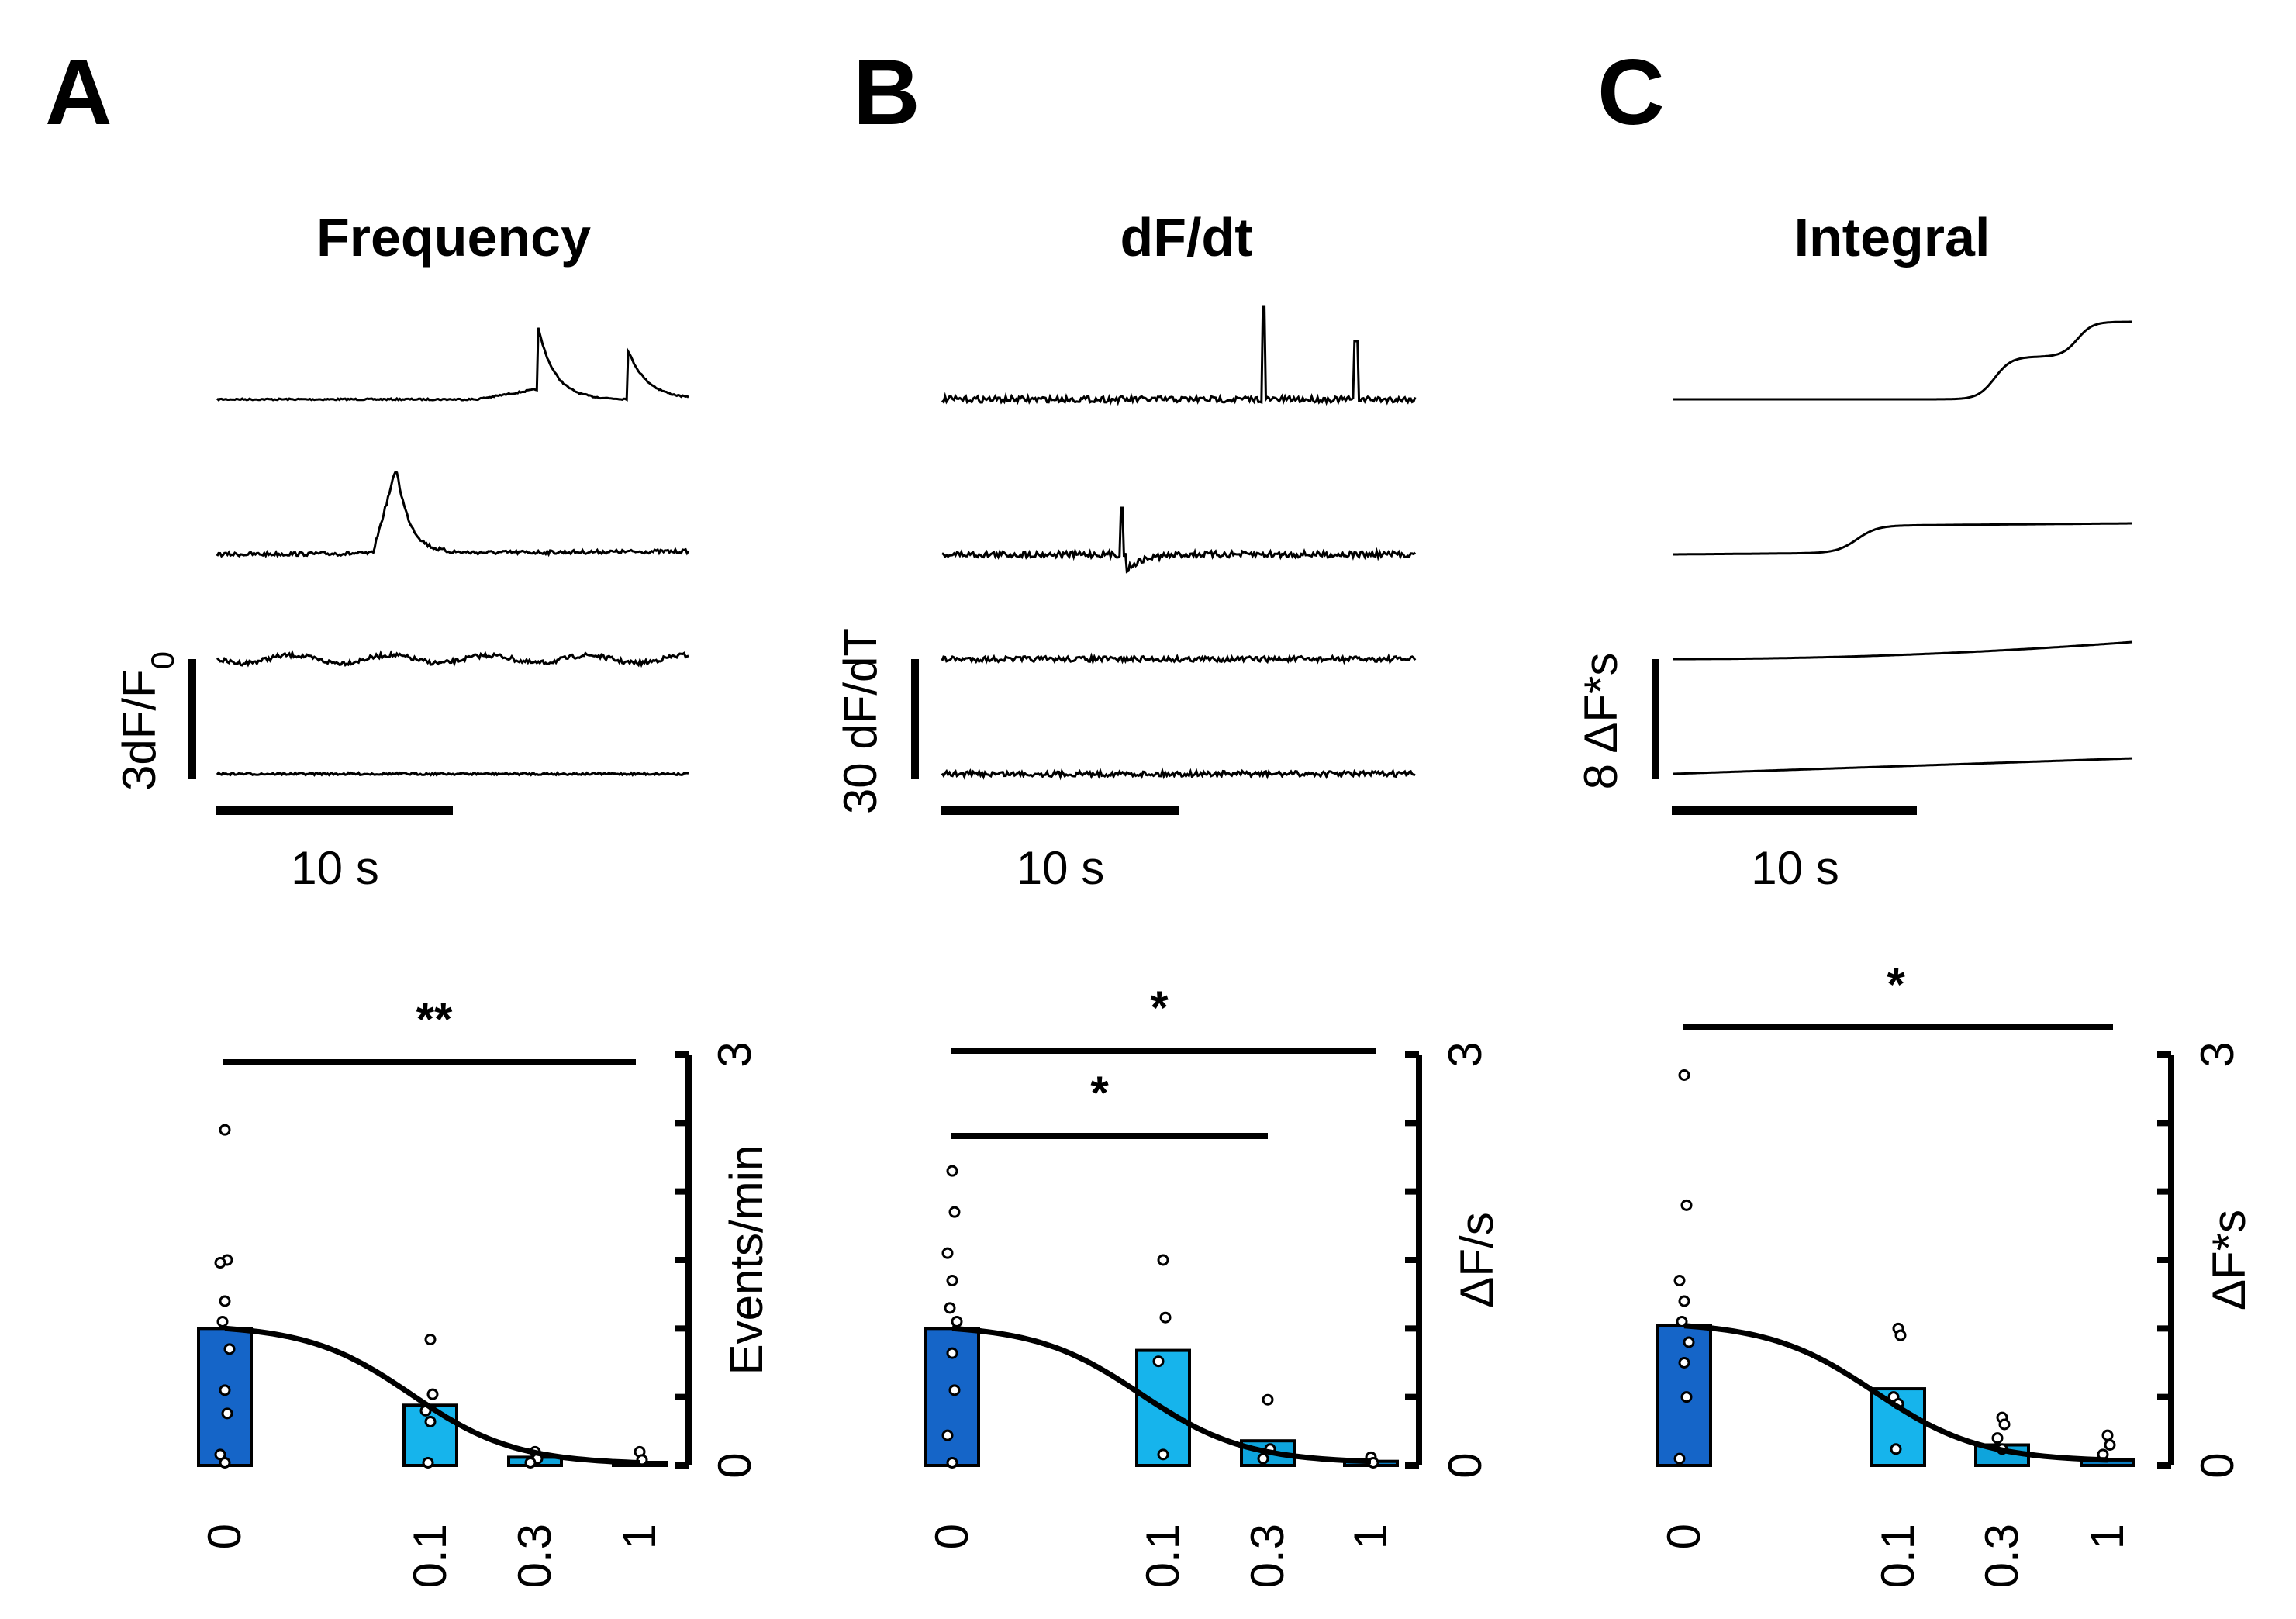 The height and width of the screenshot is (1619, 2296). What do you see at coordinates (1631, 92) in the screenshot?
I see `panel-letter: C` at bounding box center [1631, 92].